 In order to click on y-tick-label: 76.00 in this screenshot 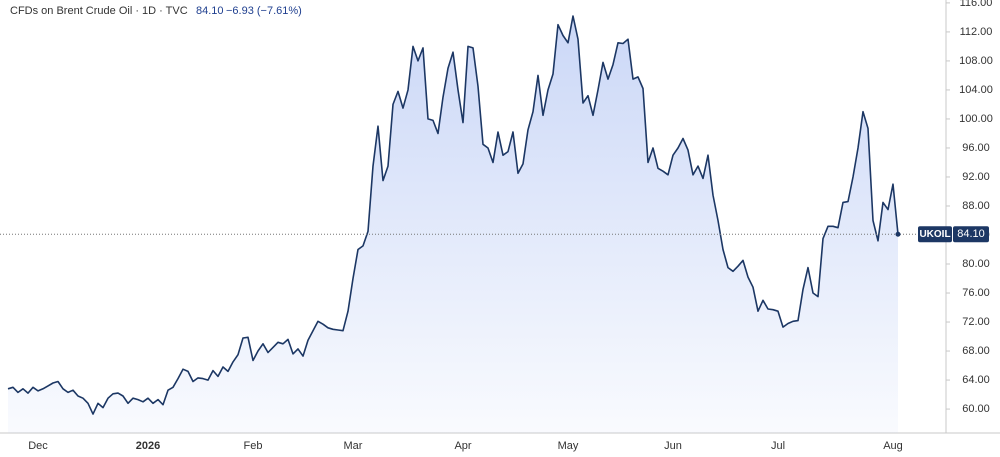, I will do `click(976, 293)`.